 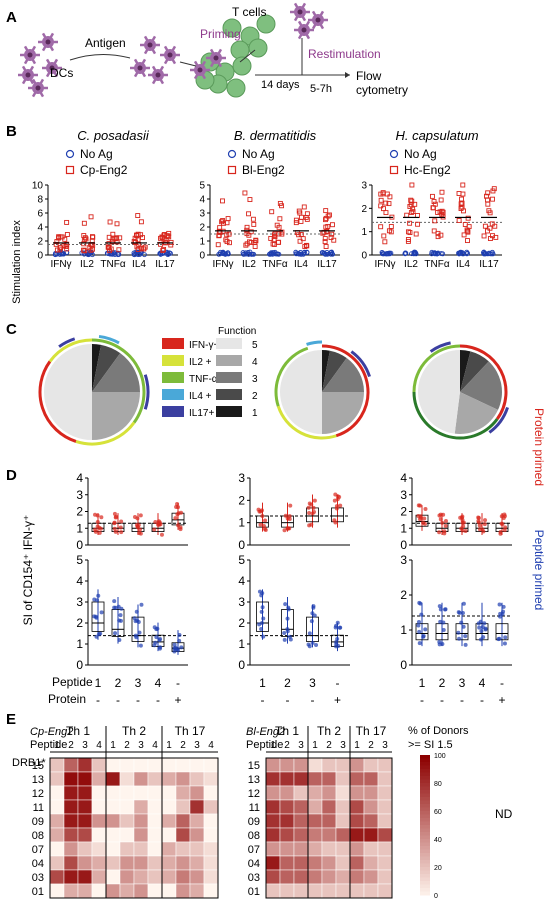 I want to click on legend-swatch, so click(x=173, y=343).